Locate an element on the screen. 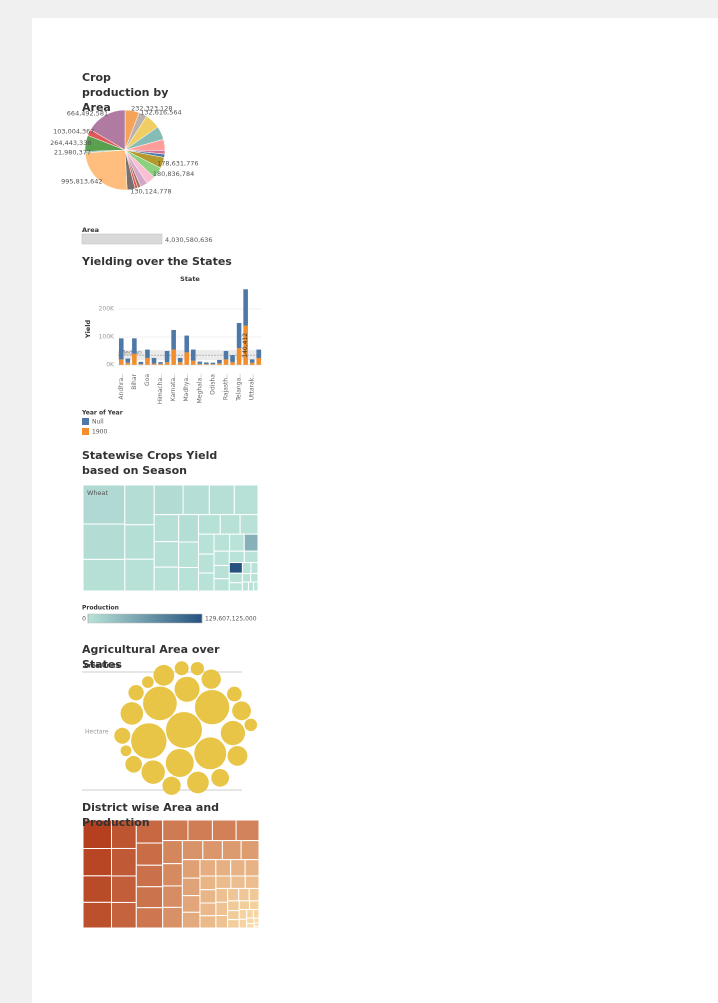 The width and height of the screenshot is (718, 1003). x-tick-label: Telanga.. is located at coordinates (239, 388).